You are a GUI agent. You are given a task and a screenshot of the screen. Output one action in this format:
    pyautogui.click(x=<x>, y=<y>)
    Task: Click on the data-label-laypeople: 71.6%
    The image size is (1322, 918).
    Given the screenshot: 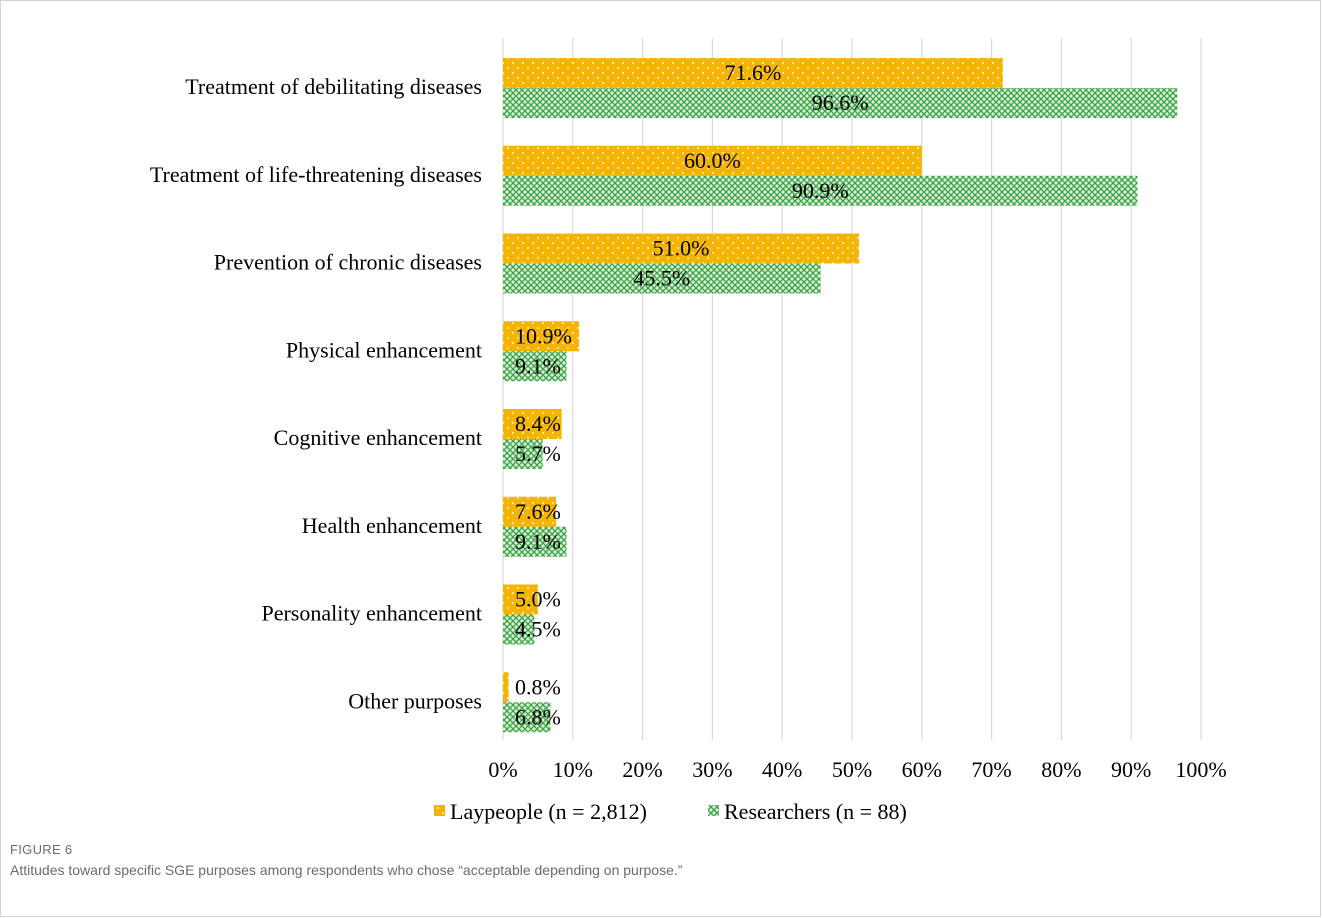 What is the action you would take?
    pyautogui.click(x=752, y=72)
    